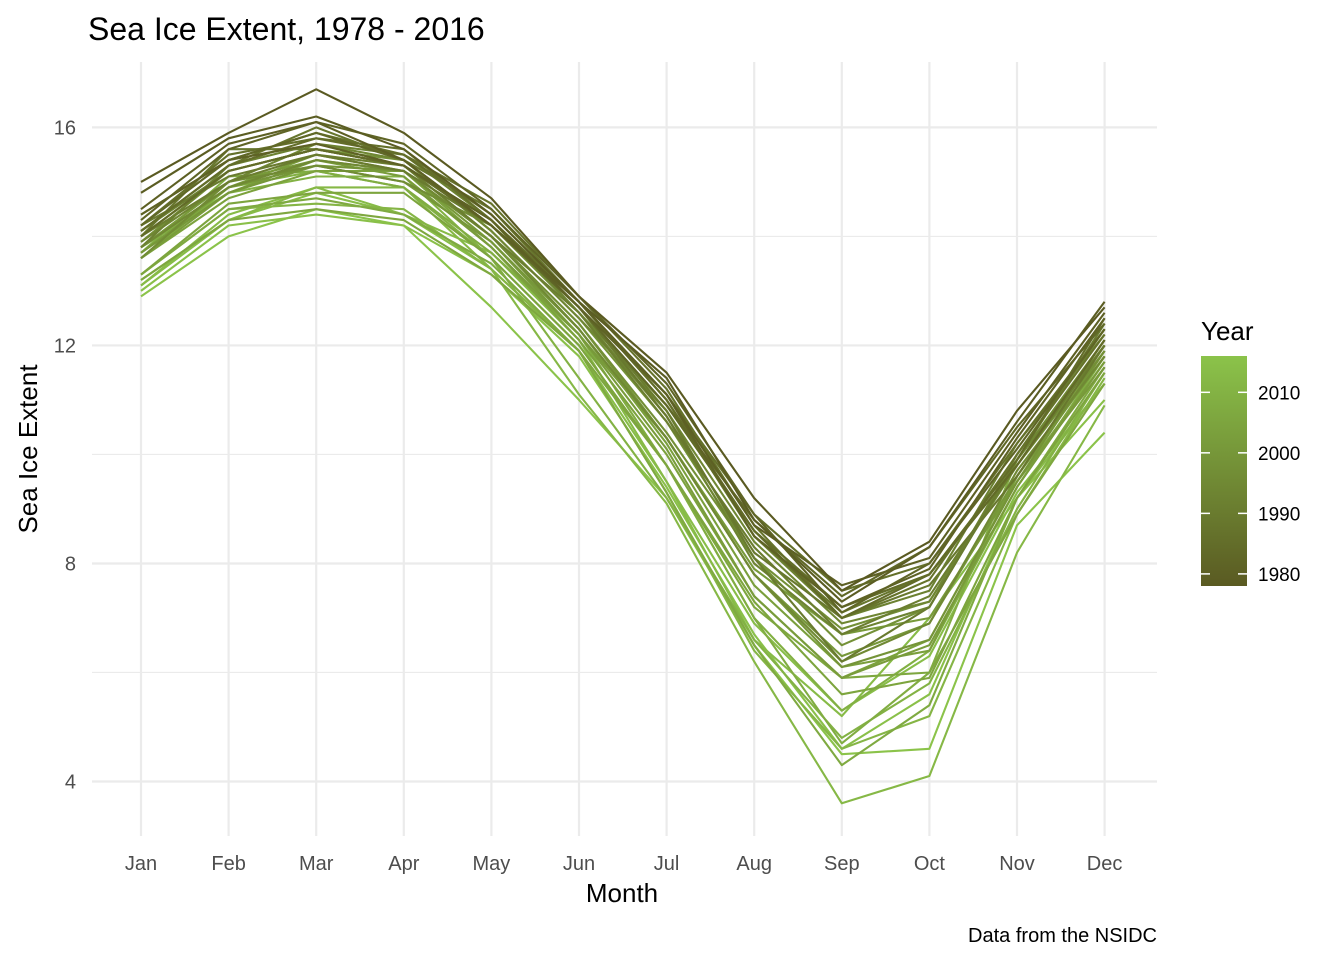 The height and width of the screenshot is (960, 1344). I want to click on y-tick-label-4: 4, so click(70, 782).